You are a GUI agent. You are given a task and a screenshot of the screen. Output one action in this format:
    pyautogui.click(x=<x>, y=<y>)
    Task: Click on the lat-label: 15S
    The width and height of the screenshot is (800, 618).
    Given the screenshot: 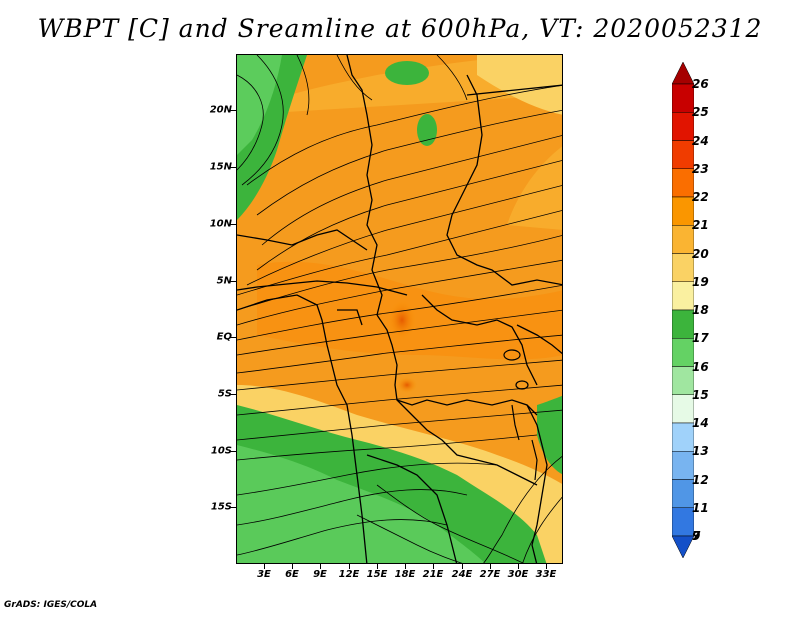 What is the action you would take?
    pyautogui.click(x=221, y=507)
    